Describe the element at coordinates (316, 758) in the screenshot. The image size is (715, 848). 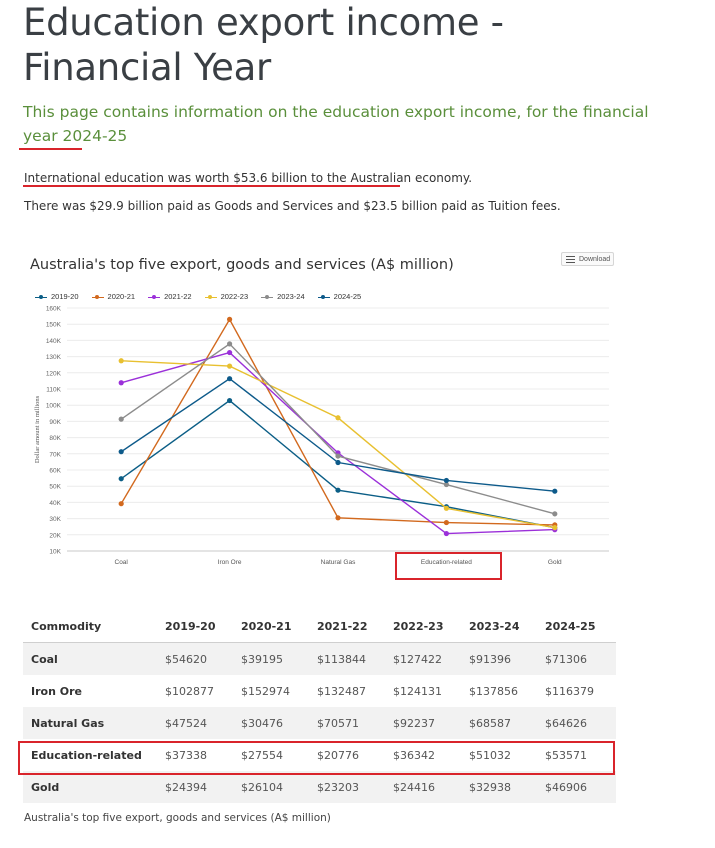
I see `annotation-box-education-row` at that location.